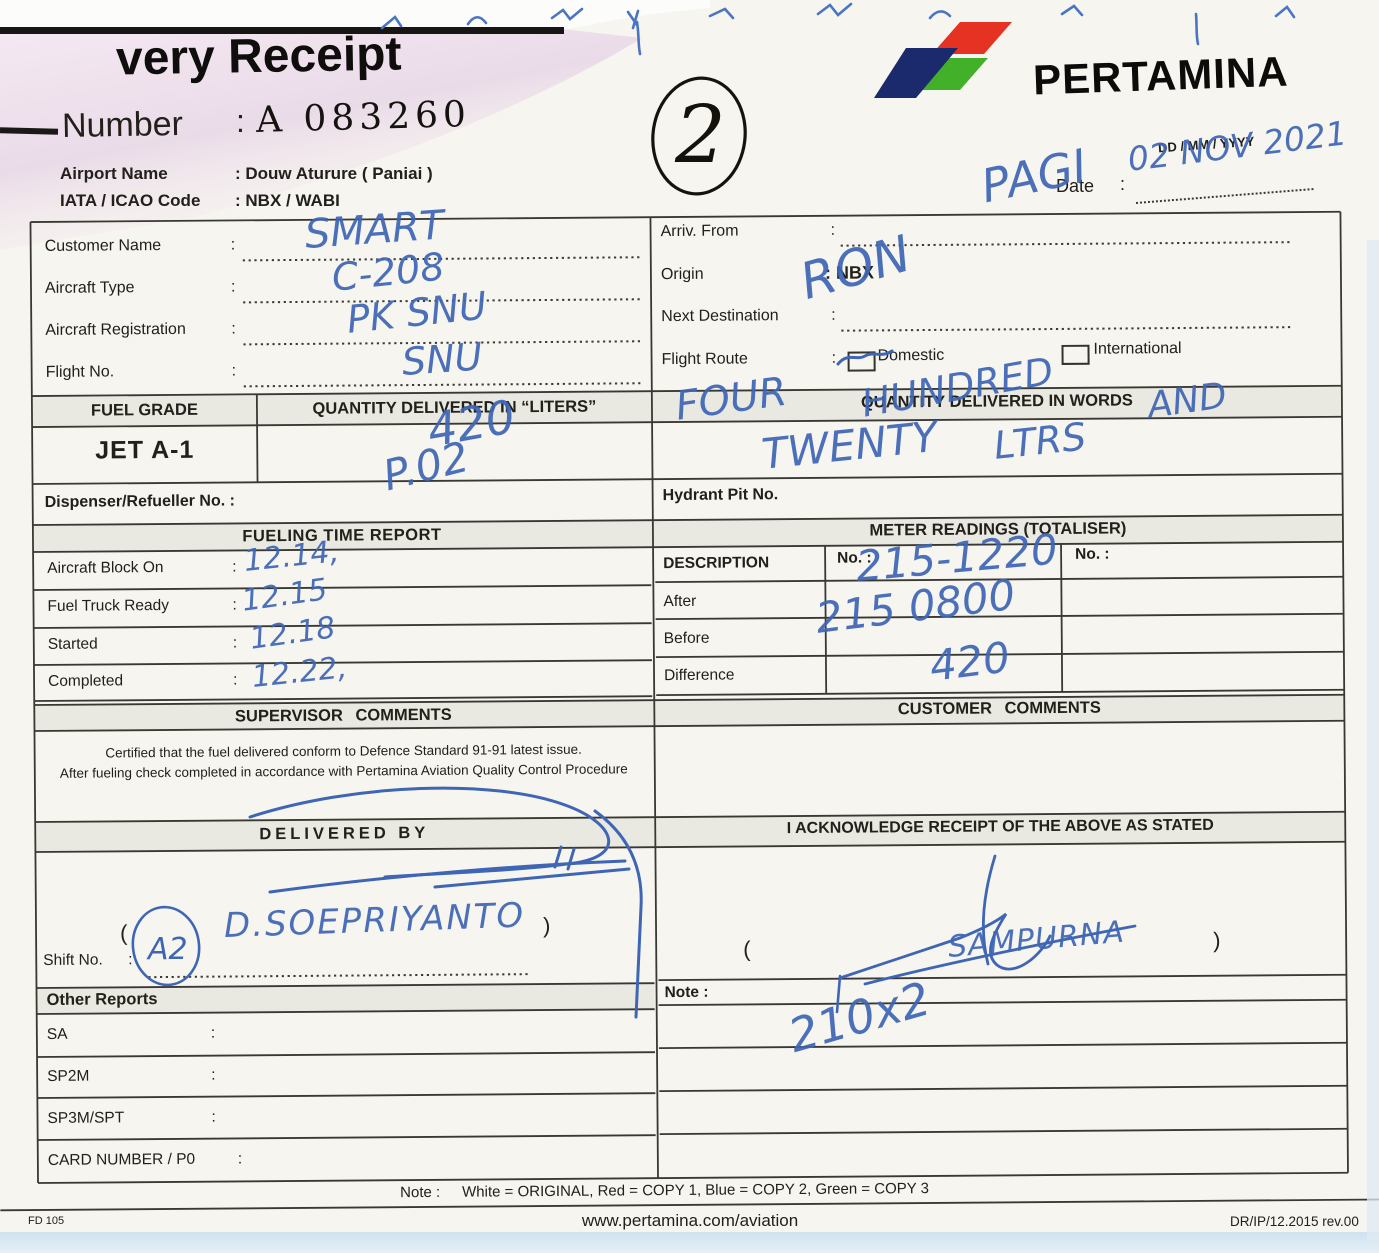 Image resolution: width=1379 pixels, height=1253 pixels. What do you see at coordinates (287, 200) in the screenshot?
I see `iata-icao-value: : NBX / WABI` at bounding box center [287, 200].